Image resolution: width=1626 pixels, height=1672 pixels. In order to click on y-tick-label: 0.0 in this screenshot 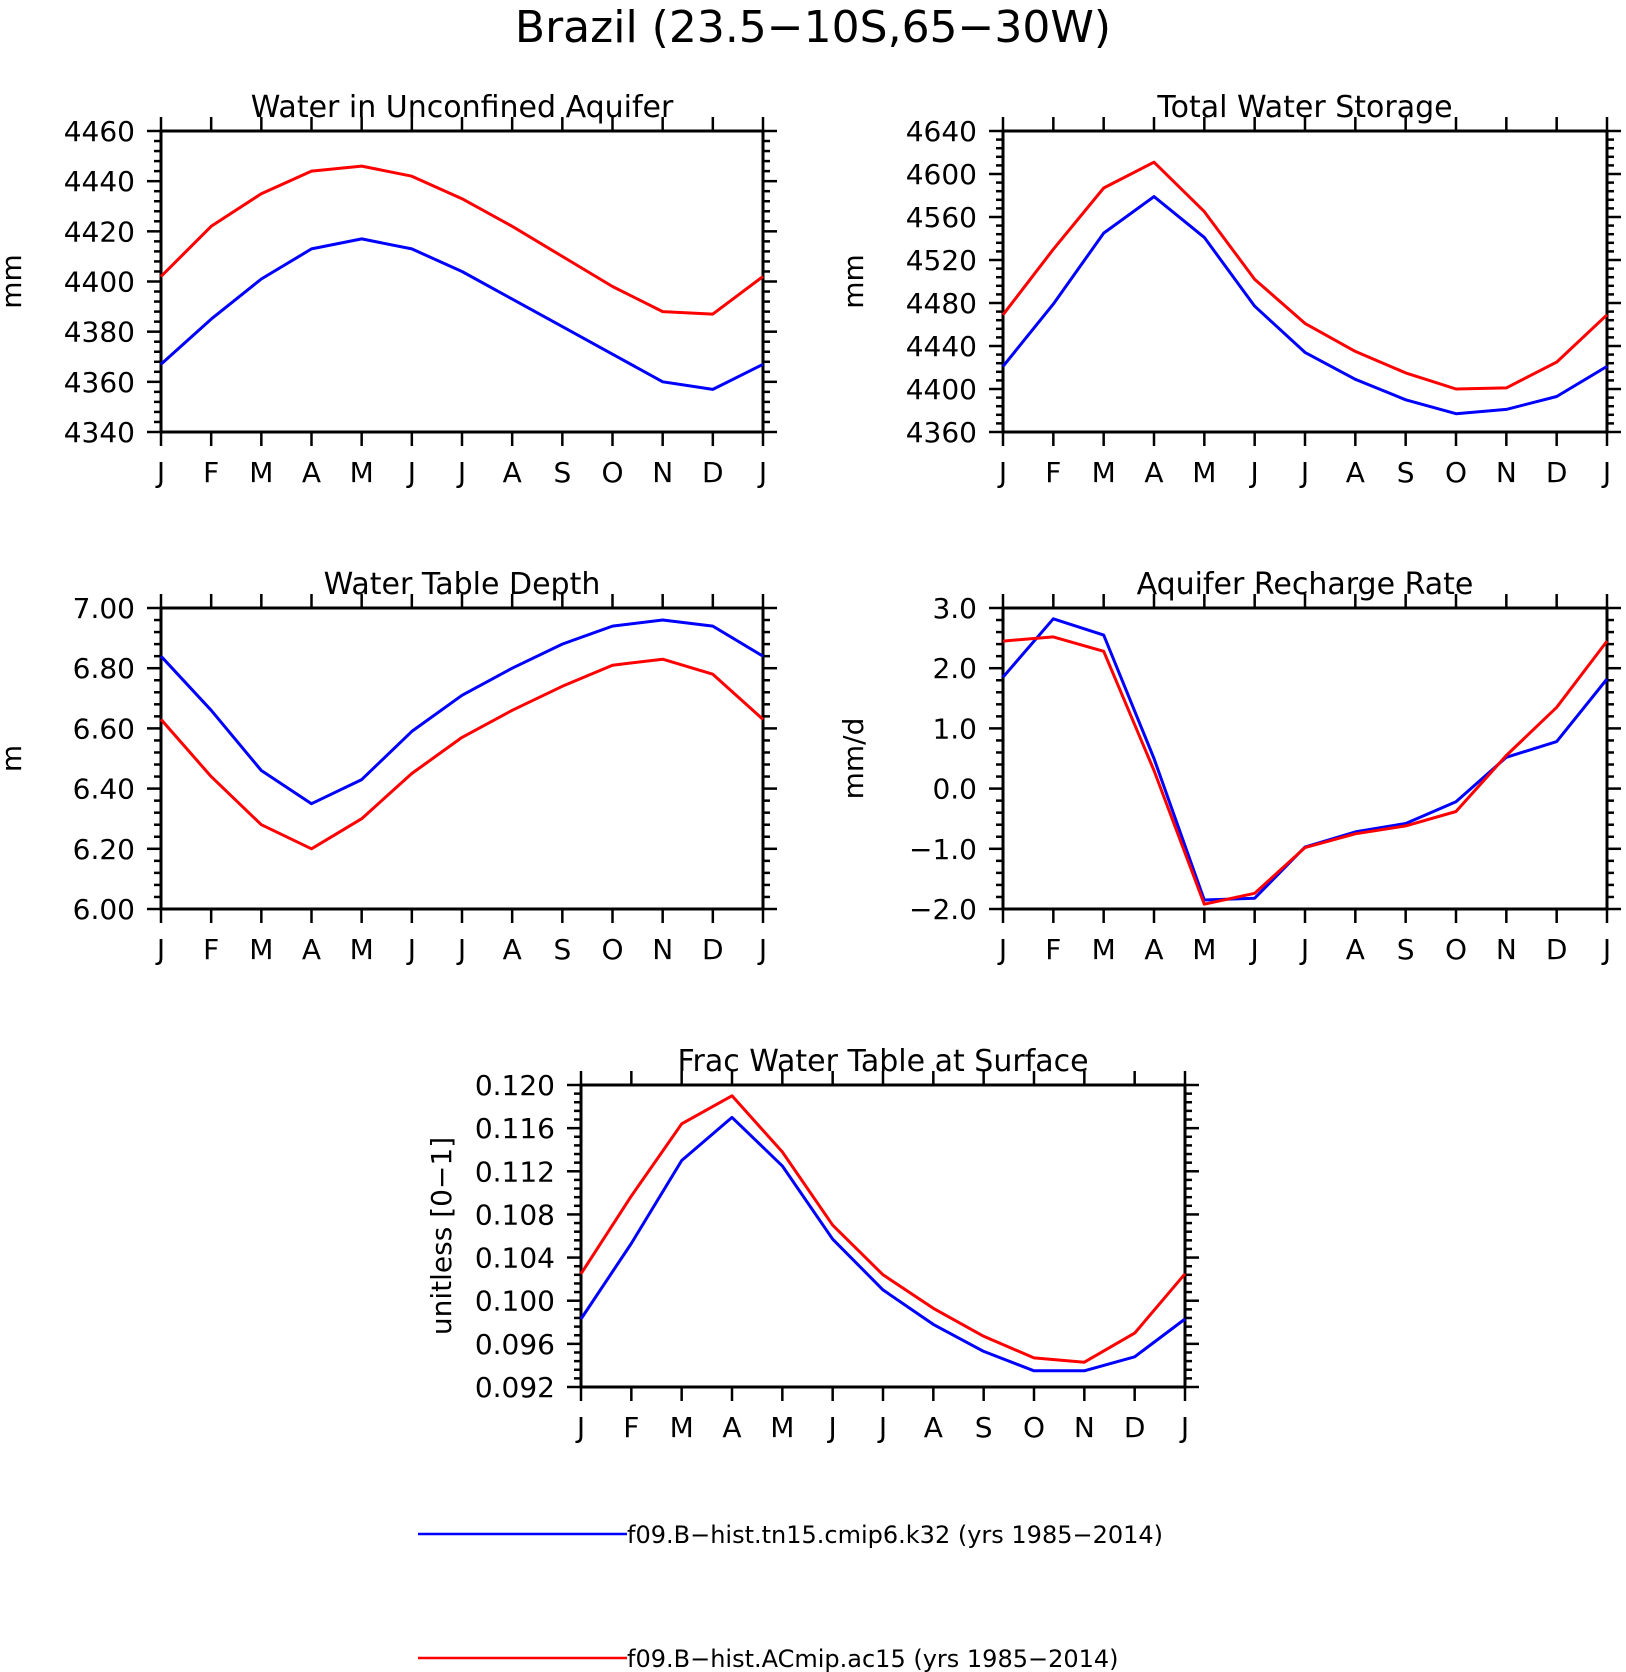, I will do `click(954, 789)`.